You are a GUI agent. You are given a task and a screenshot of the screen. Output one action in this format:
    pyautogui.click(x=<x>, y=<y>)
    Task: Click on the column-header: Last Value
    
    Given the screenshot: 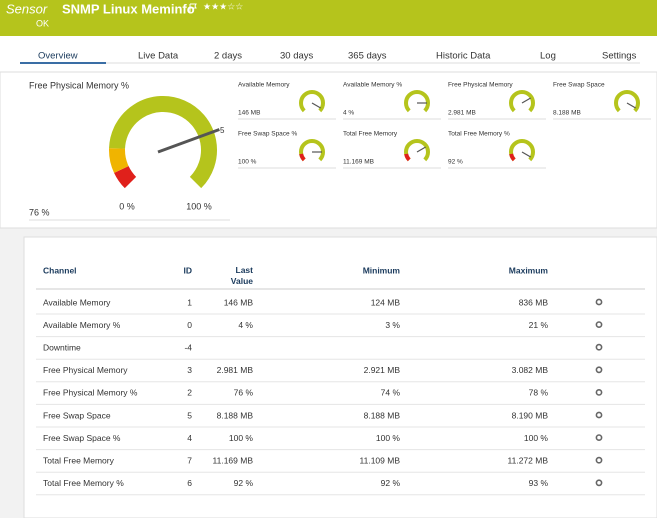 What is the action you would take?
    pyautogui.click(x=242, y=275)
    